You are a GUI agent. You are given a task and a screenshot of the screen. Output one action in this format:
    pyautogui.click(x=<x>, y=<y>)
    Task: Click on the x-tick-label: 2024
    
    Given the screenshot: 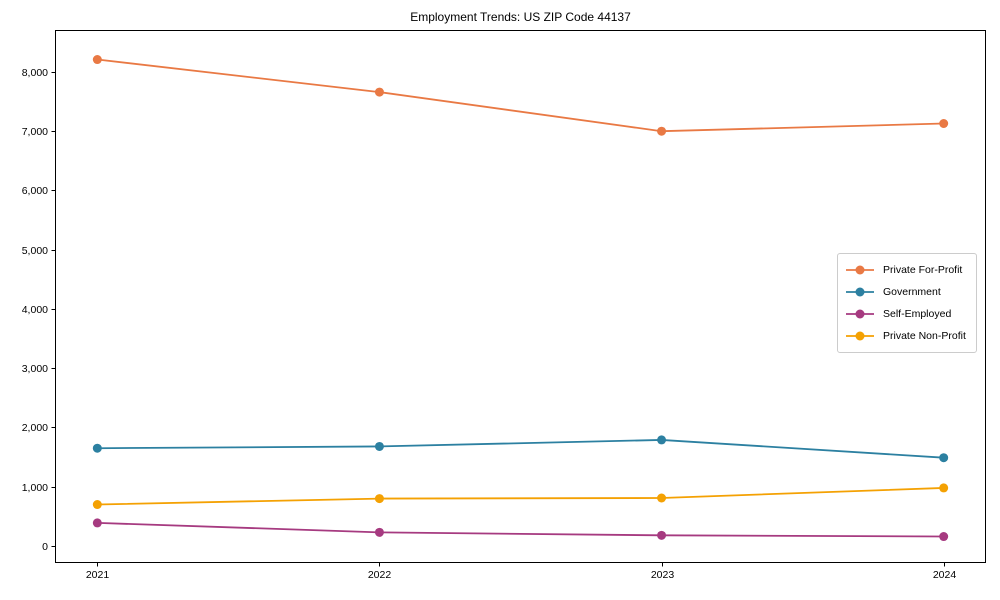 What is the action you would take?
    pyautogui.click(x=945, y=575)
    